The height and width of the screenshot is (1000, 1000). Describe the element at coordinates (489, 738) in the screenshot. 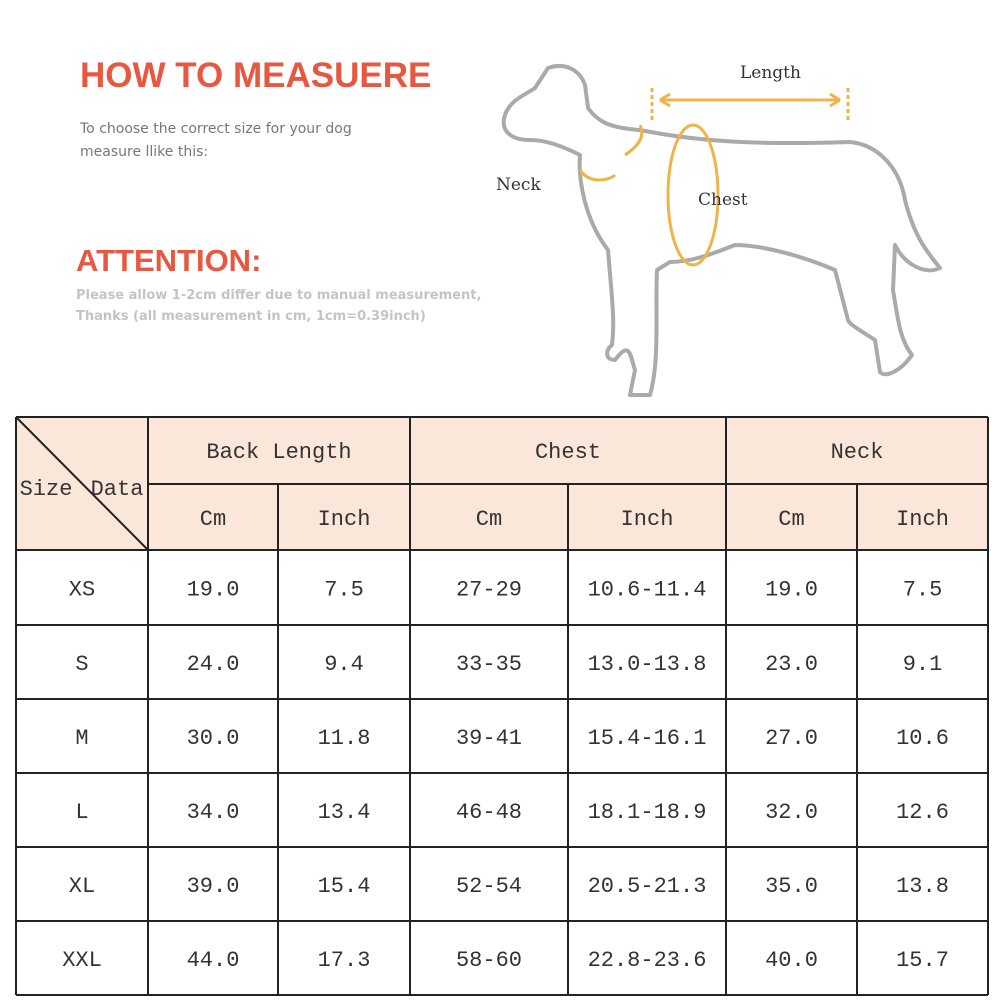

I see `cell-value: 39-41` at that location.